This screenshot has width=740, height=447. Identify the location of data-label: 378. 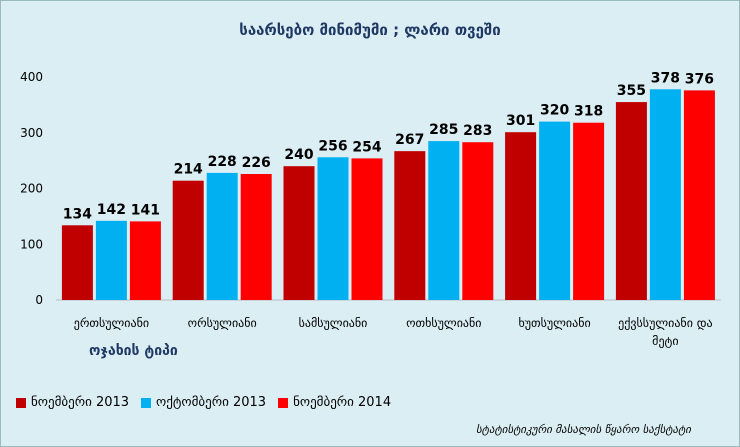
(665, 78).